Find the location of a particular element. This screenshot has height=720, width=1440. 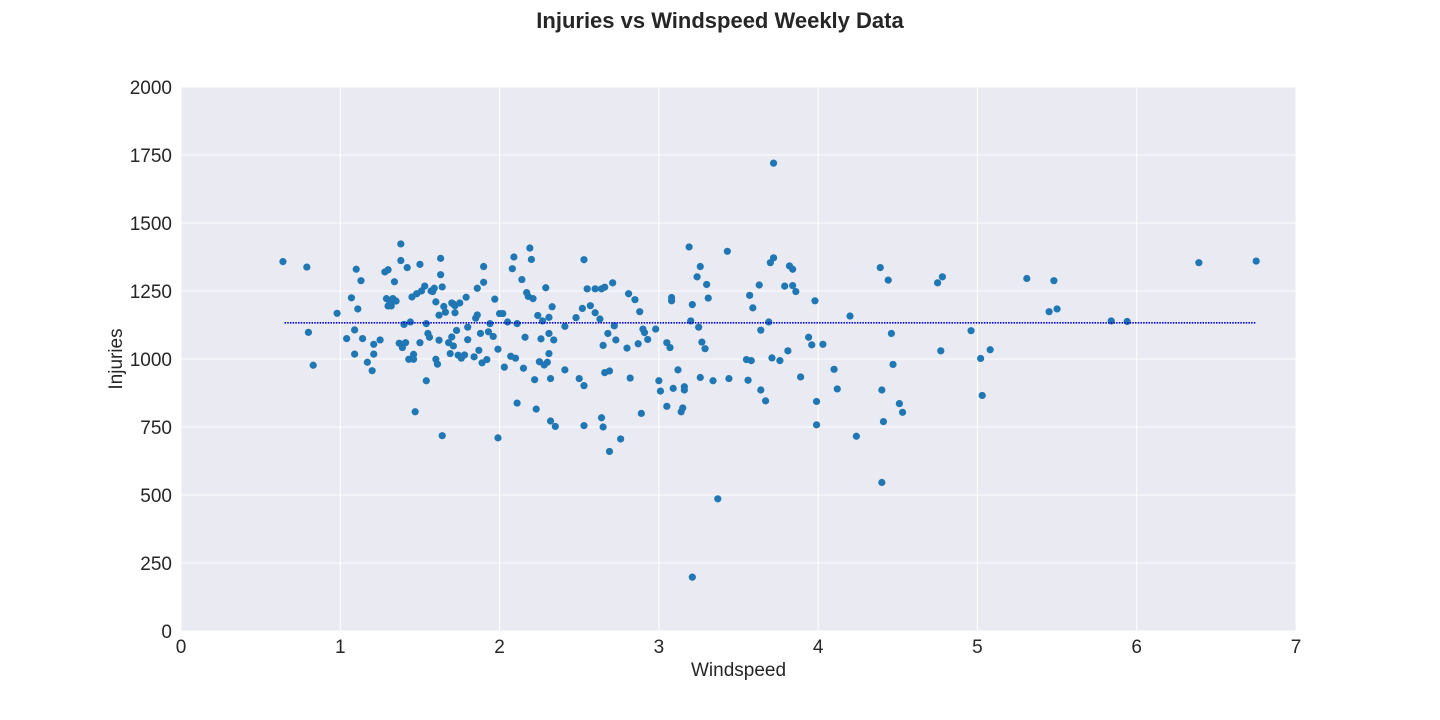

y-axis-label: Injuries is located at coordinates (116, 358).